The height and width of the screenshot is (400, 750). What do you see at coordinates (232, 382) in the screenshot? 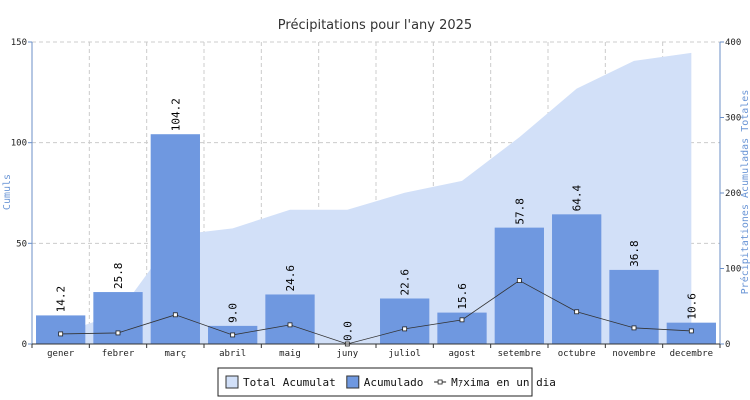
I see `legend-swatch-area` at bounding box center [232, 382].